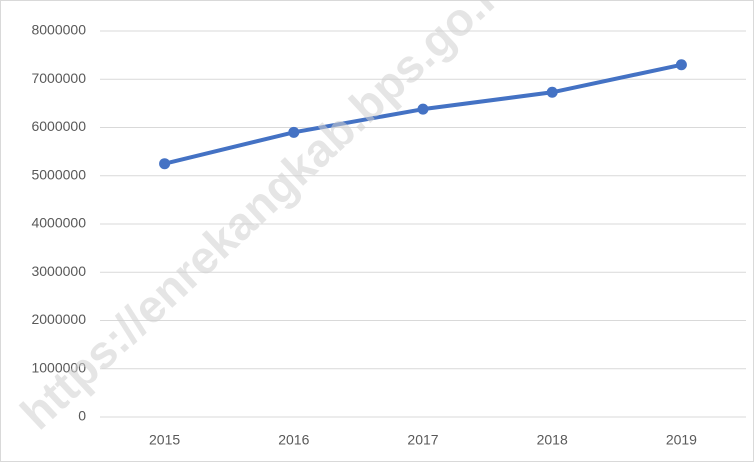 The image size is (754, 462). Describe the element at coordinates (58, 174) in the screenshot. I see `y-tick-label: 5000000` at that location.